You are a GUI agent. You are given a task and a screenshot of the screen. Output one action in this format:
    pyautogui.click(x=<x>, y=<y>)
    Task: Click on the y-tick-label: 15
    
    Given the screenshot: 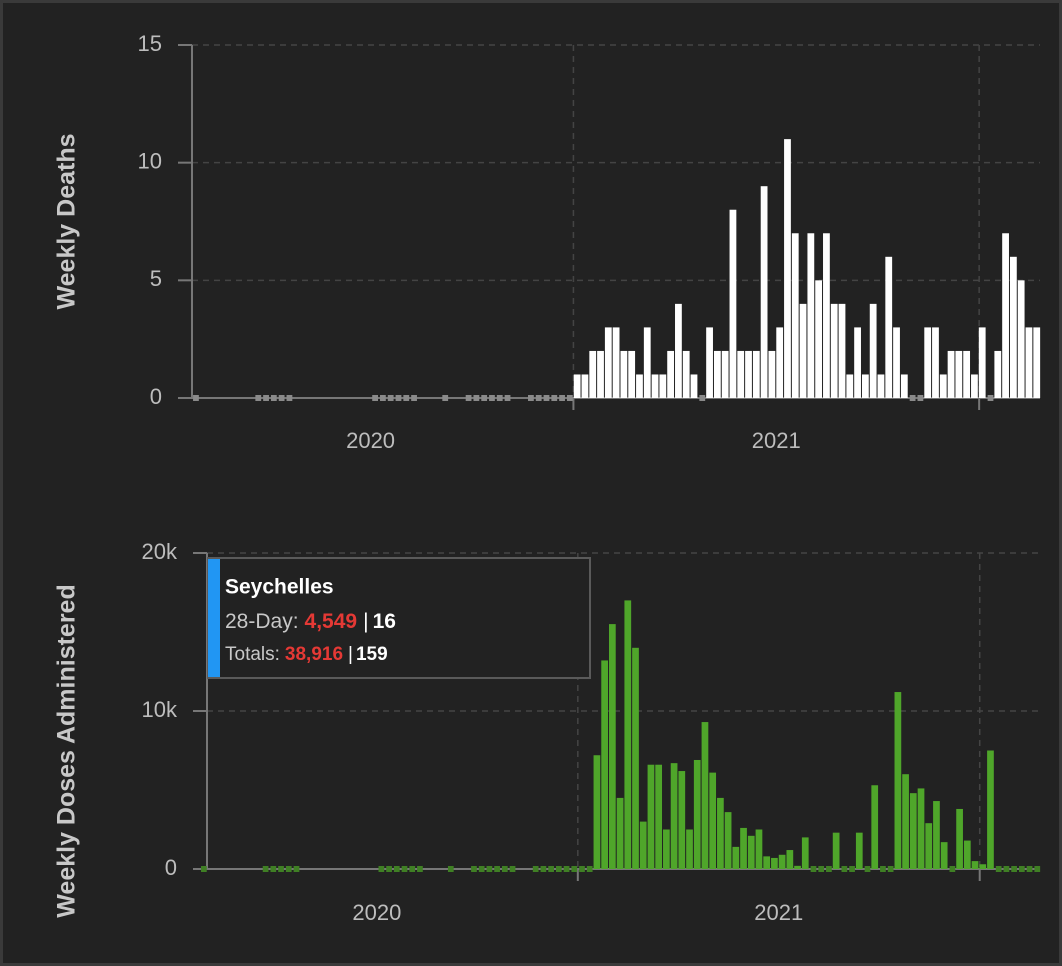 What is the action you would take?
    pyautogui.click(x=150, y=43)
    